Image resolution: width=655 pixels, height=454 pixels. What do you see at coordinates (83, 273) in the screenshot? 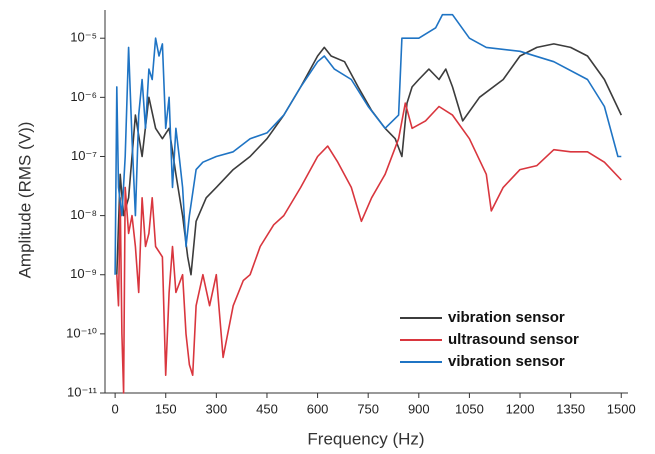
I see `y-tick-label: 10⁻⁹` at bounding box center [83, 273].